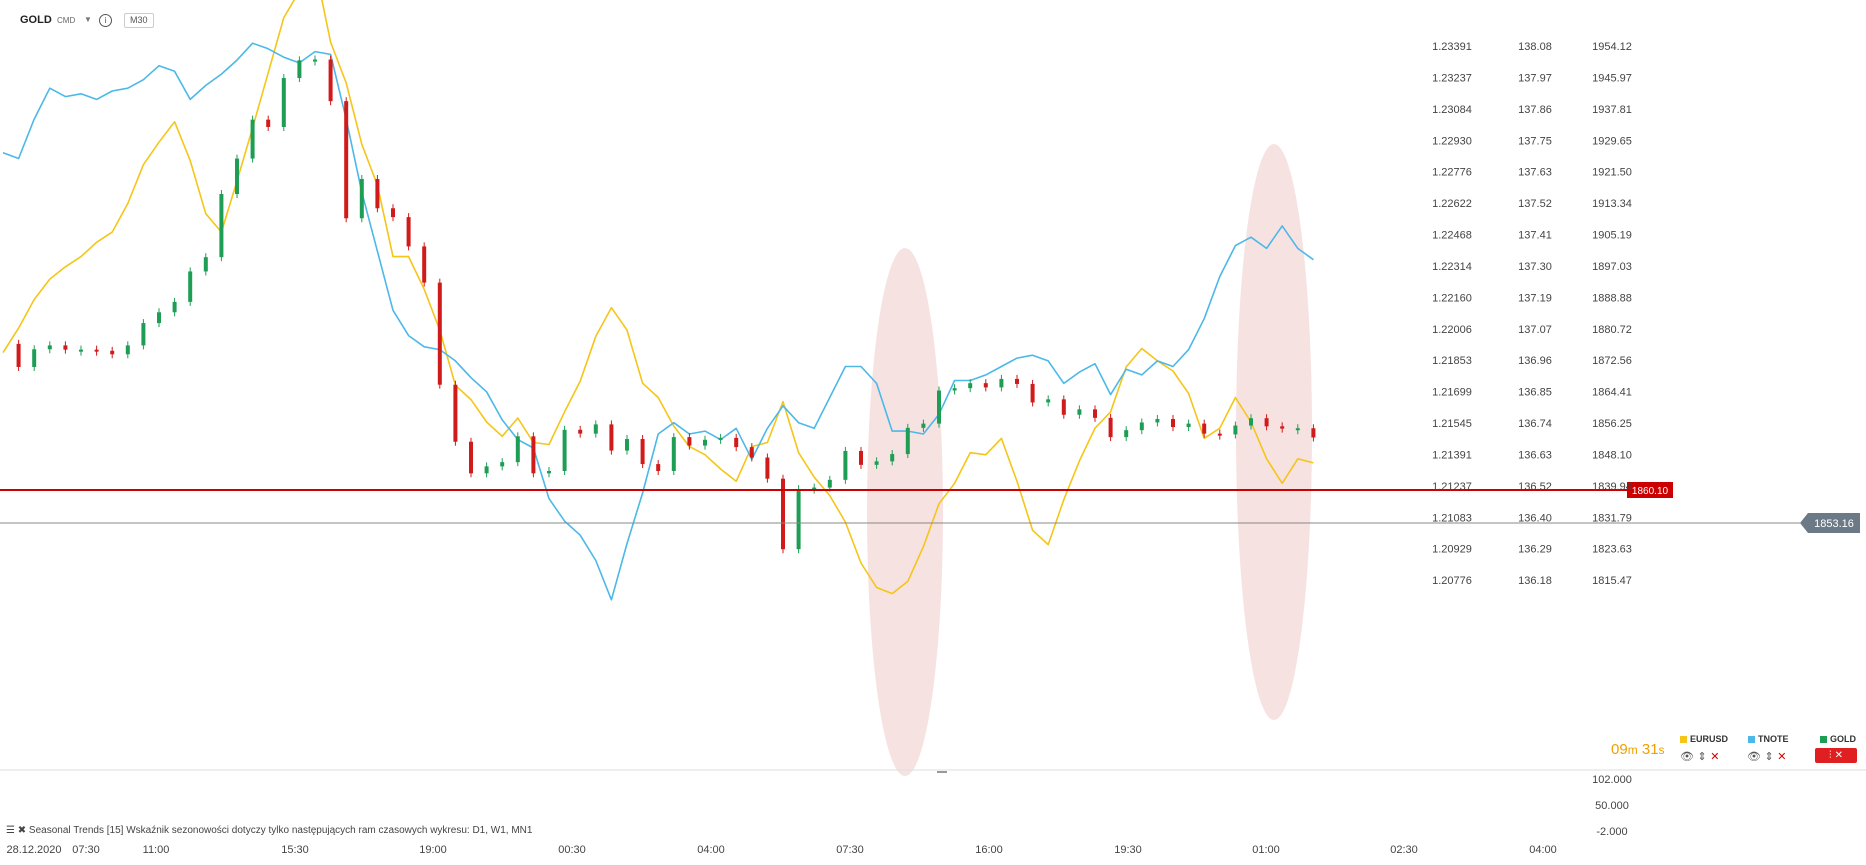 This screenshot has width=1866, height=865. What do you see at coordinates (1768, 739) in the screenshot?
I see `legend-tnote: TNOTE` at bounding box center [1768, 739].